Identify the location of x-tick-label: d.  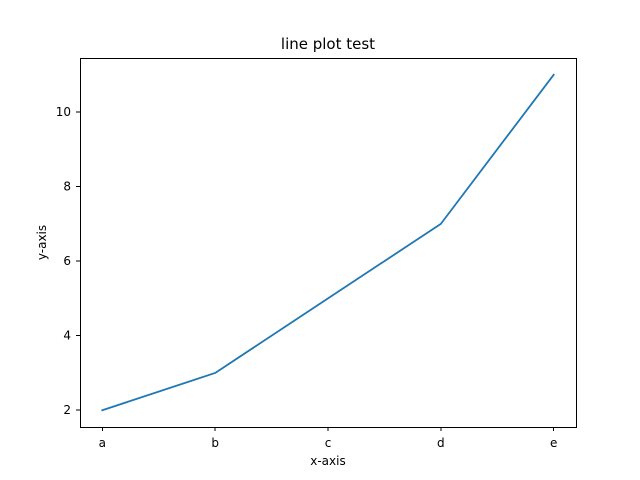
(441, 443).